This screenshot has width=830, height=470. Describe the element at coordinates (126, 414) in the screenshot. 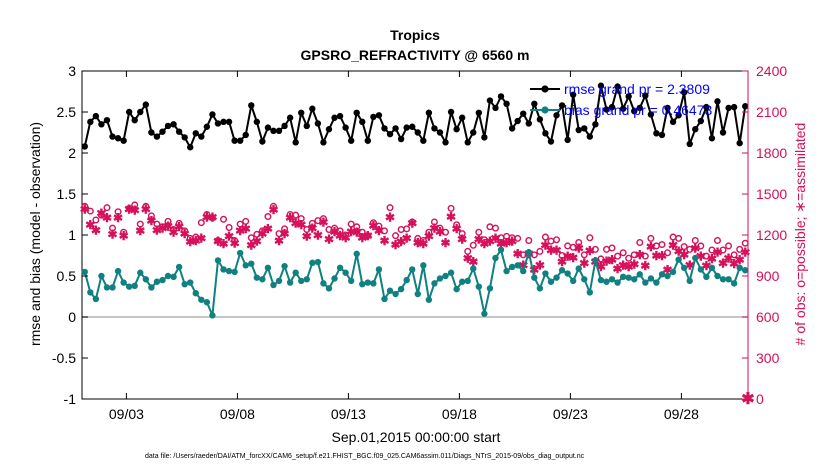

I see `x-tick-label: 09/03` at that location.